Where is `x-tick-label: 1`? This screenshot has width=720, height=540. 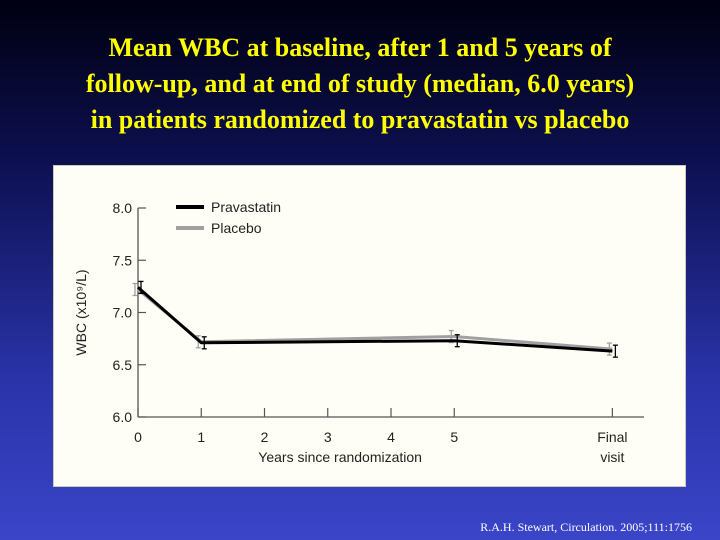 x-tick-label: 1 is located at coordinates (201, 437).